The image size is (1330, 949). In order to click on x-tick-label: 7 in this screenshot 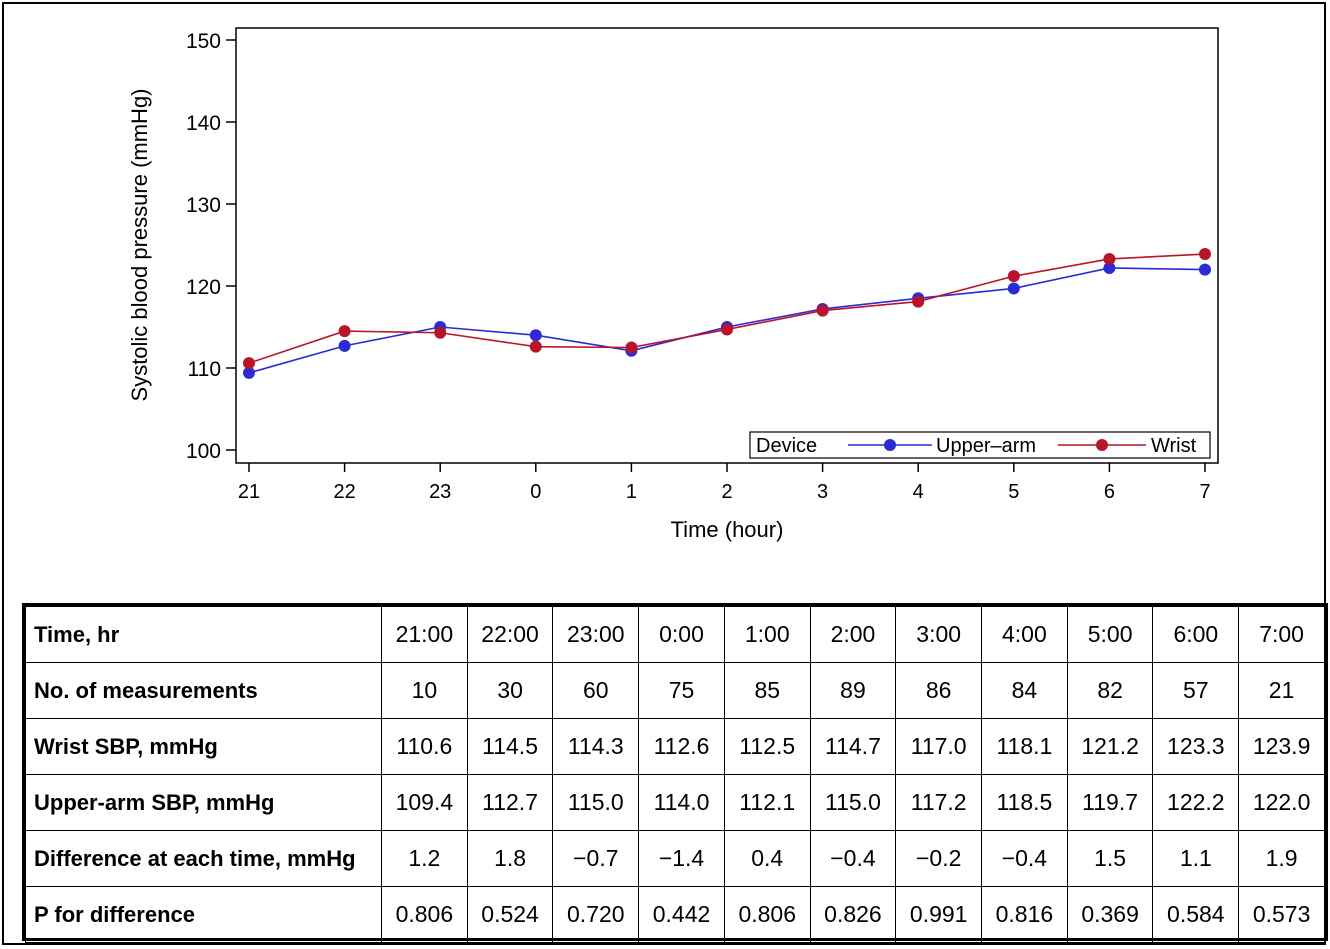, I will do `click(1204, 492)`.